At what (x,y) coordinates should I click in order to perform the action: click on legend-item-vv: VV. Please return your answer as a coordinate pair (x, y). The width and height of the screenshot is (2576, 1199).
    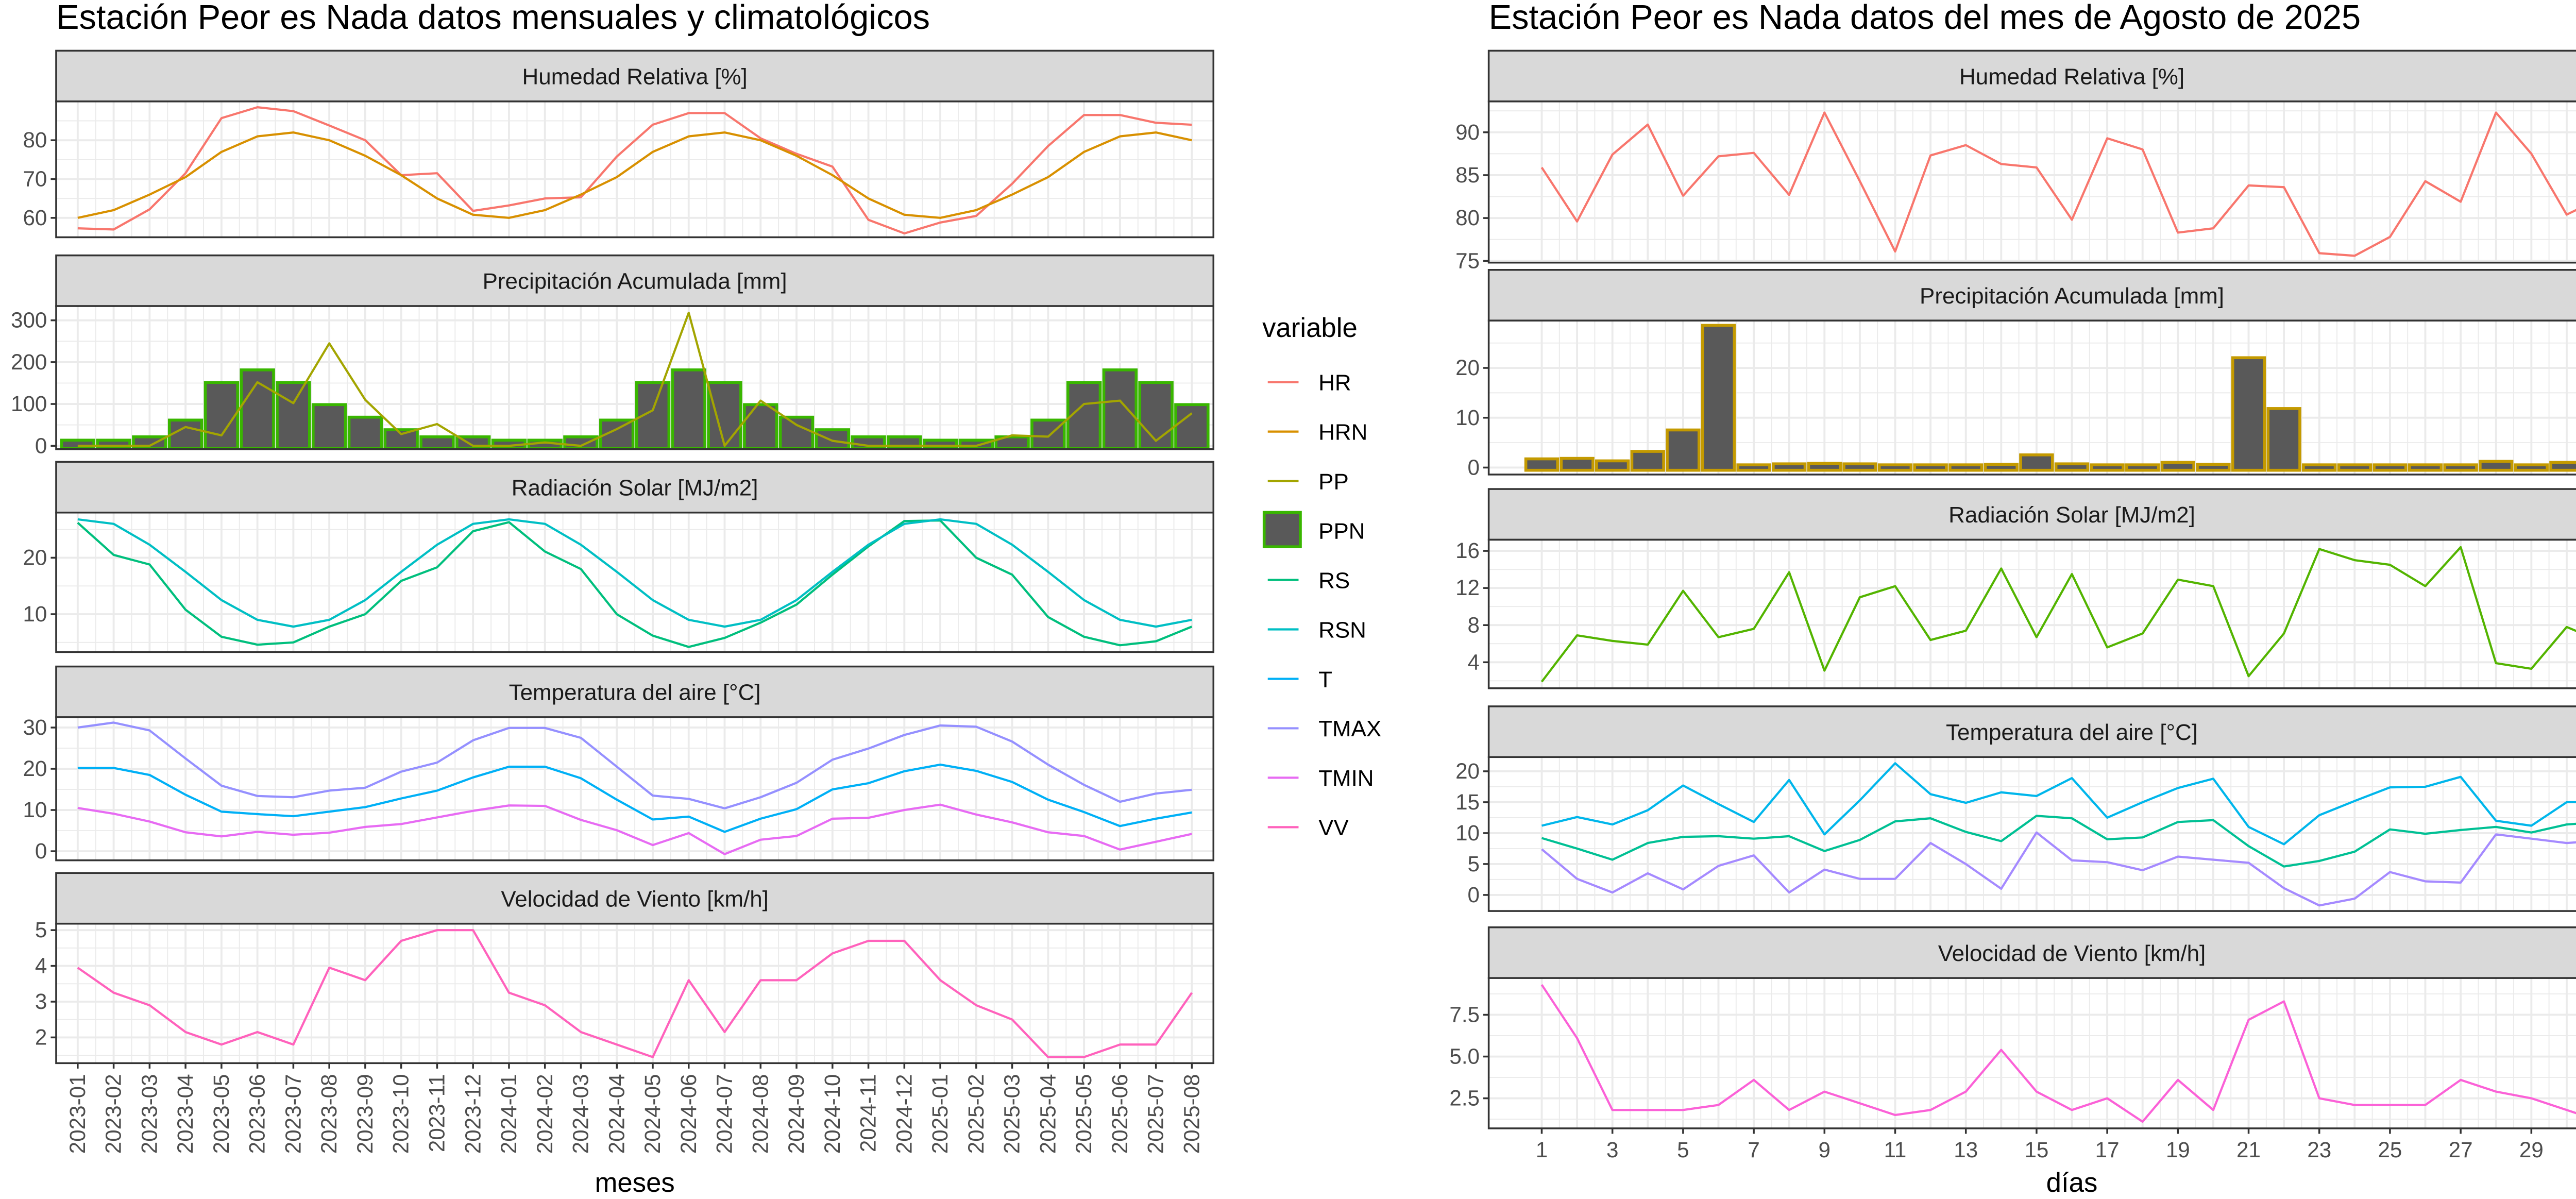
    Looking at the image, I should click on (1308, 827).